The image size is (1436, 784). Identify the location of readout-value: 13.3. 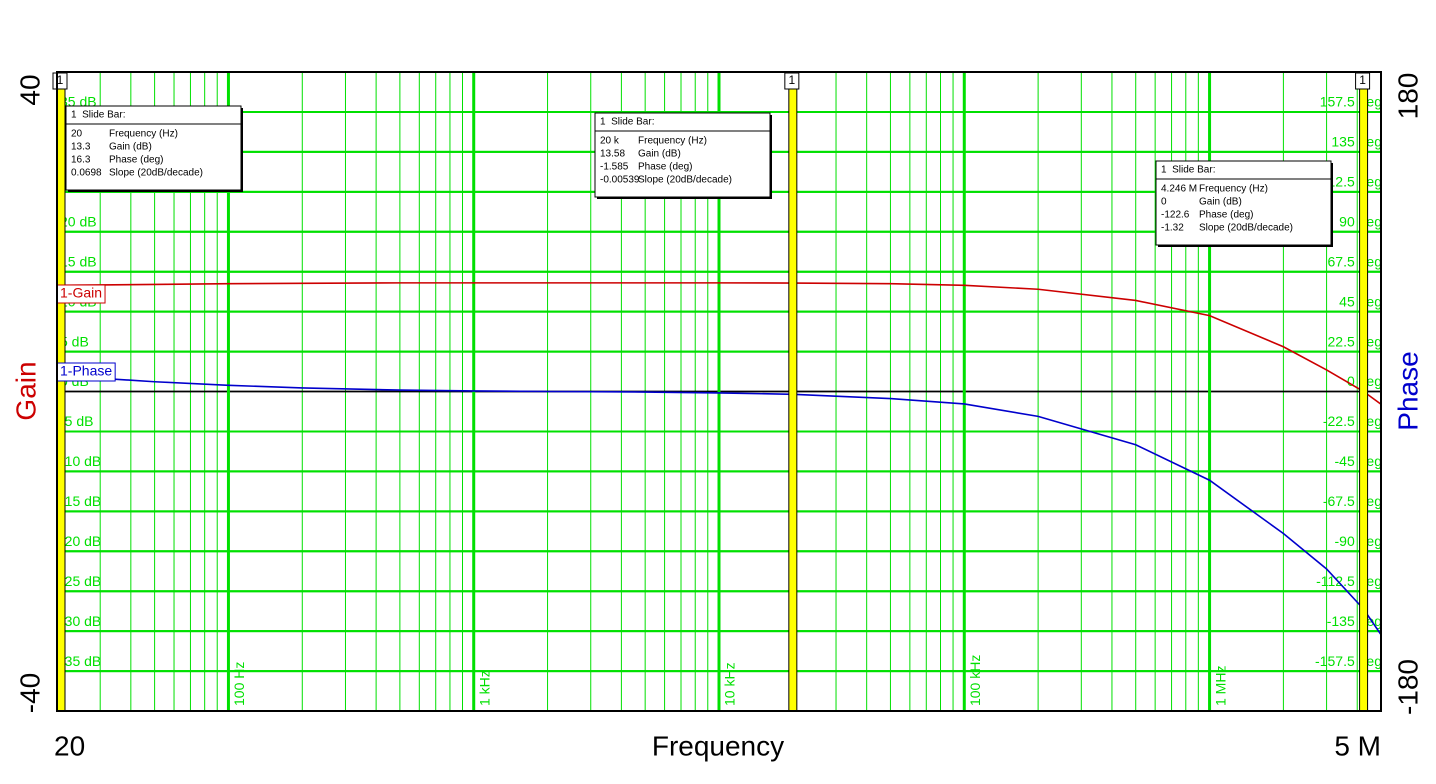
(81, 147).